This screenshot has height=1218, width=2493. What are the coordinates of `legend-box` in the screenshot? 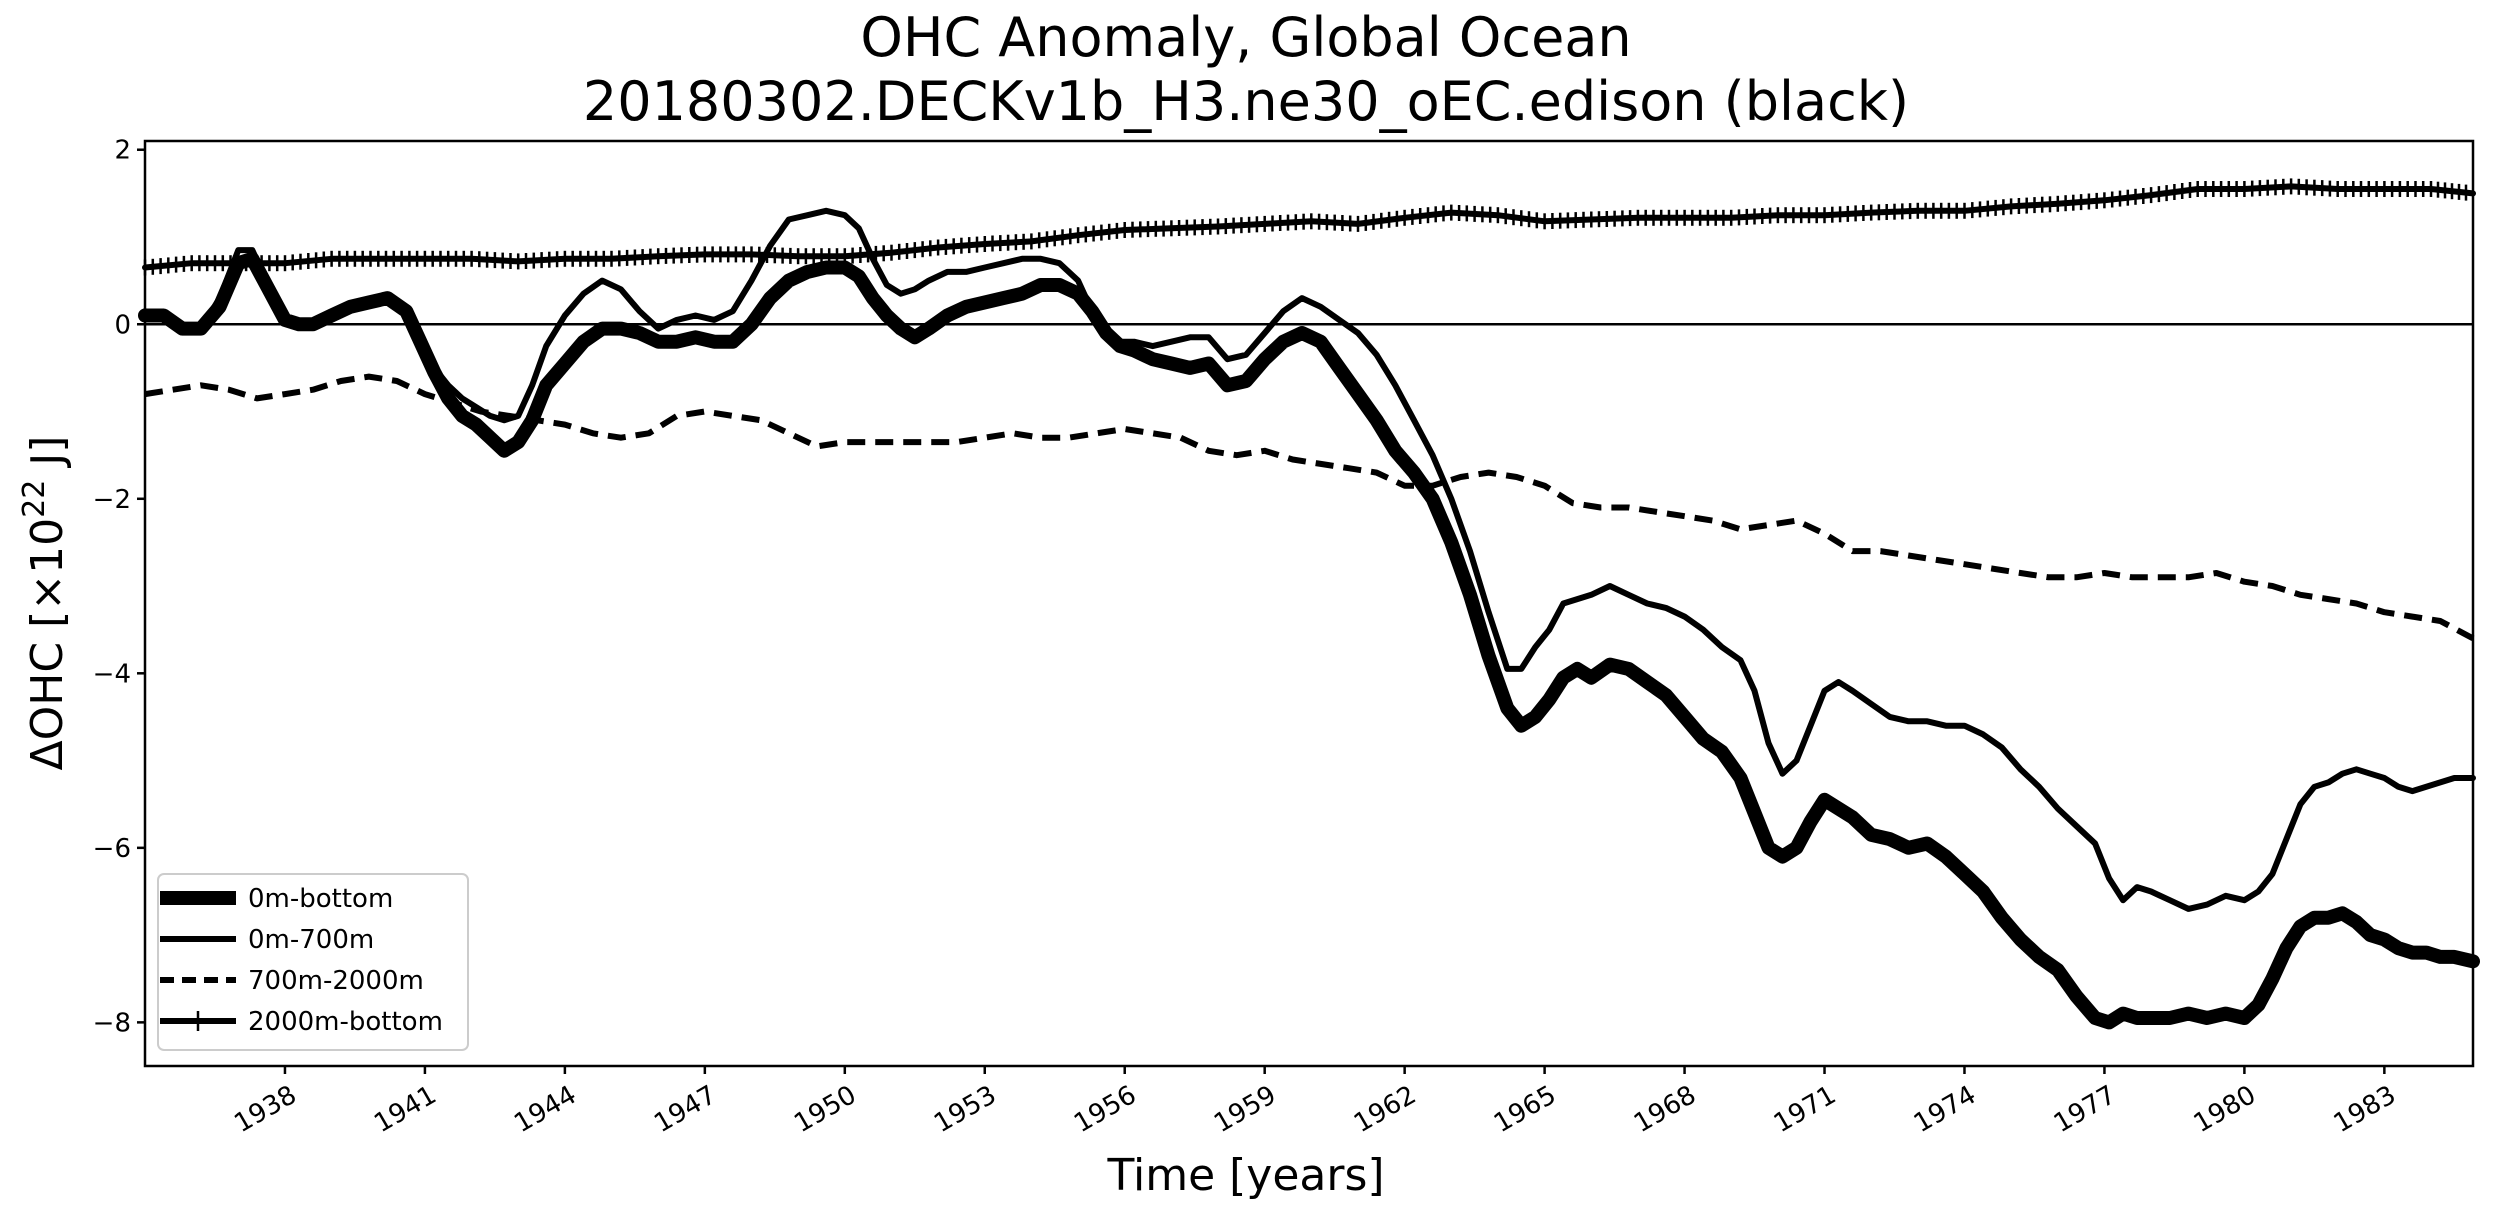 It's located at (313, 962).